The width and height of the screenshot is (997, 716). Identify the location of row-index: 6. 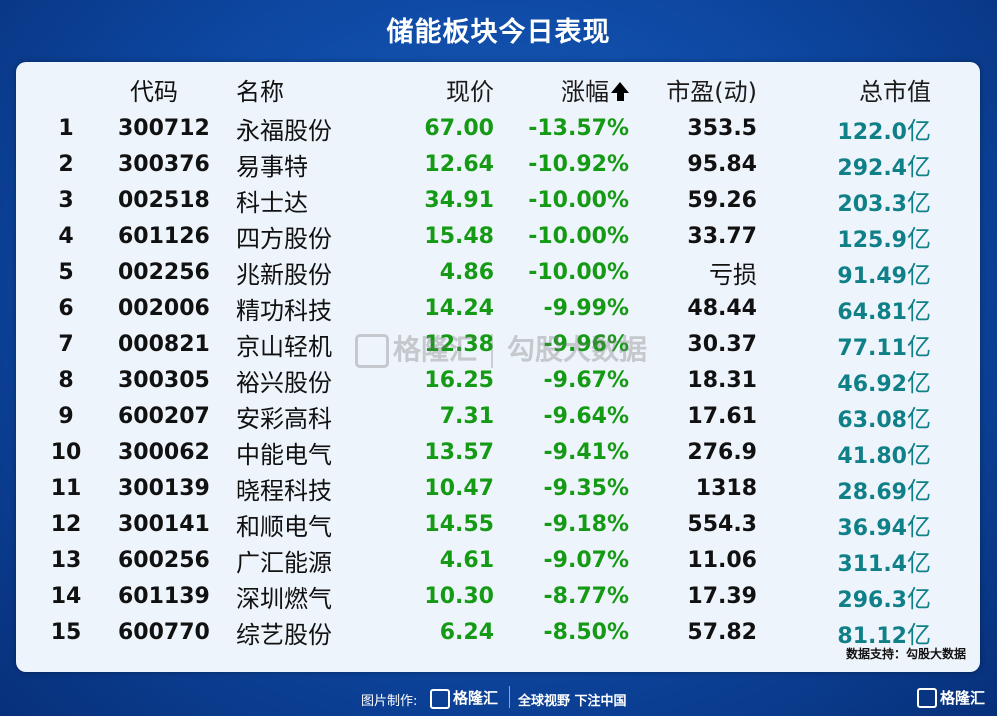
(66, 308).